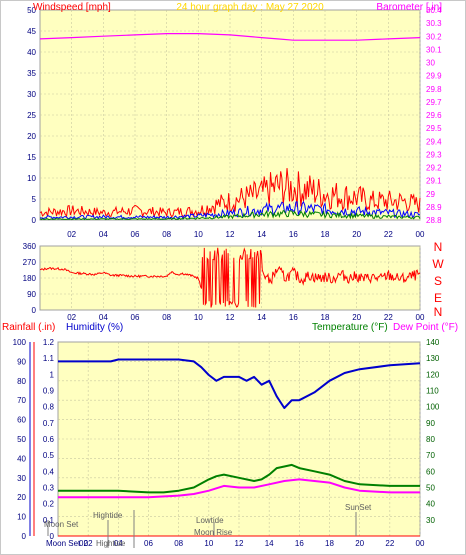  I want to click on compass-n-top: N, so click(438, 247).